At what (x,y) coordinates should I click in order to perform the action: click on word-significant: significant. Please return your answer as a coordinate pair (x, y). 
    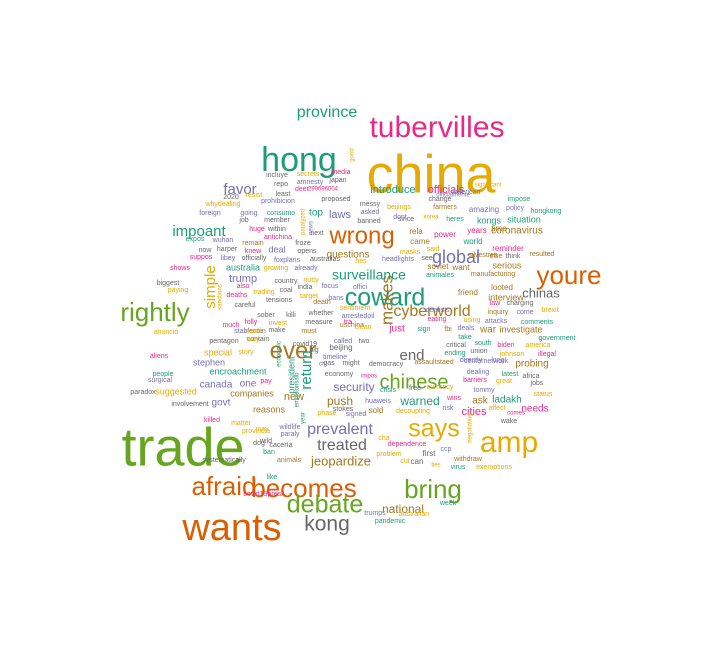
    Looking at the image, I should click on (488, 186).